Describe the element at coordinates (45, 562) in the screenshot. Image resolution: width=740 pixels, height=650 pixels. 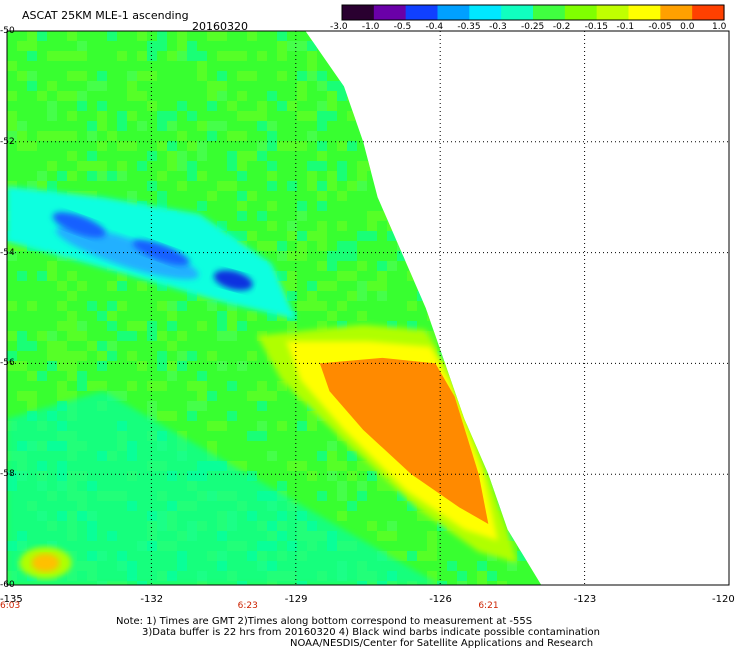
I see `field-sw-patch-core` at that location.